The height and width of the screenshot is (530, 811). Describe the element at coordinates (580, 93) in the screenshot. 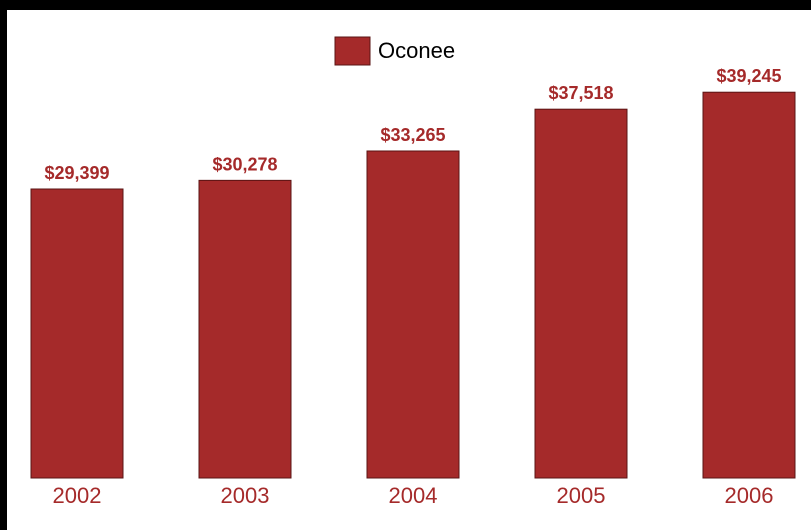

I see `value-label-2005: $37,518` at that location.